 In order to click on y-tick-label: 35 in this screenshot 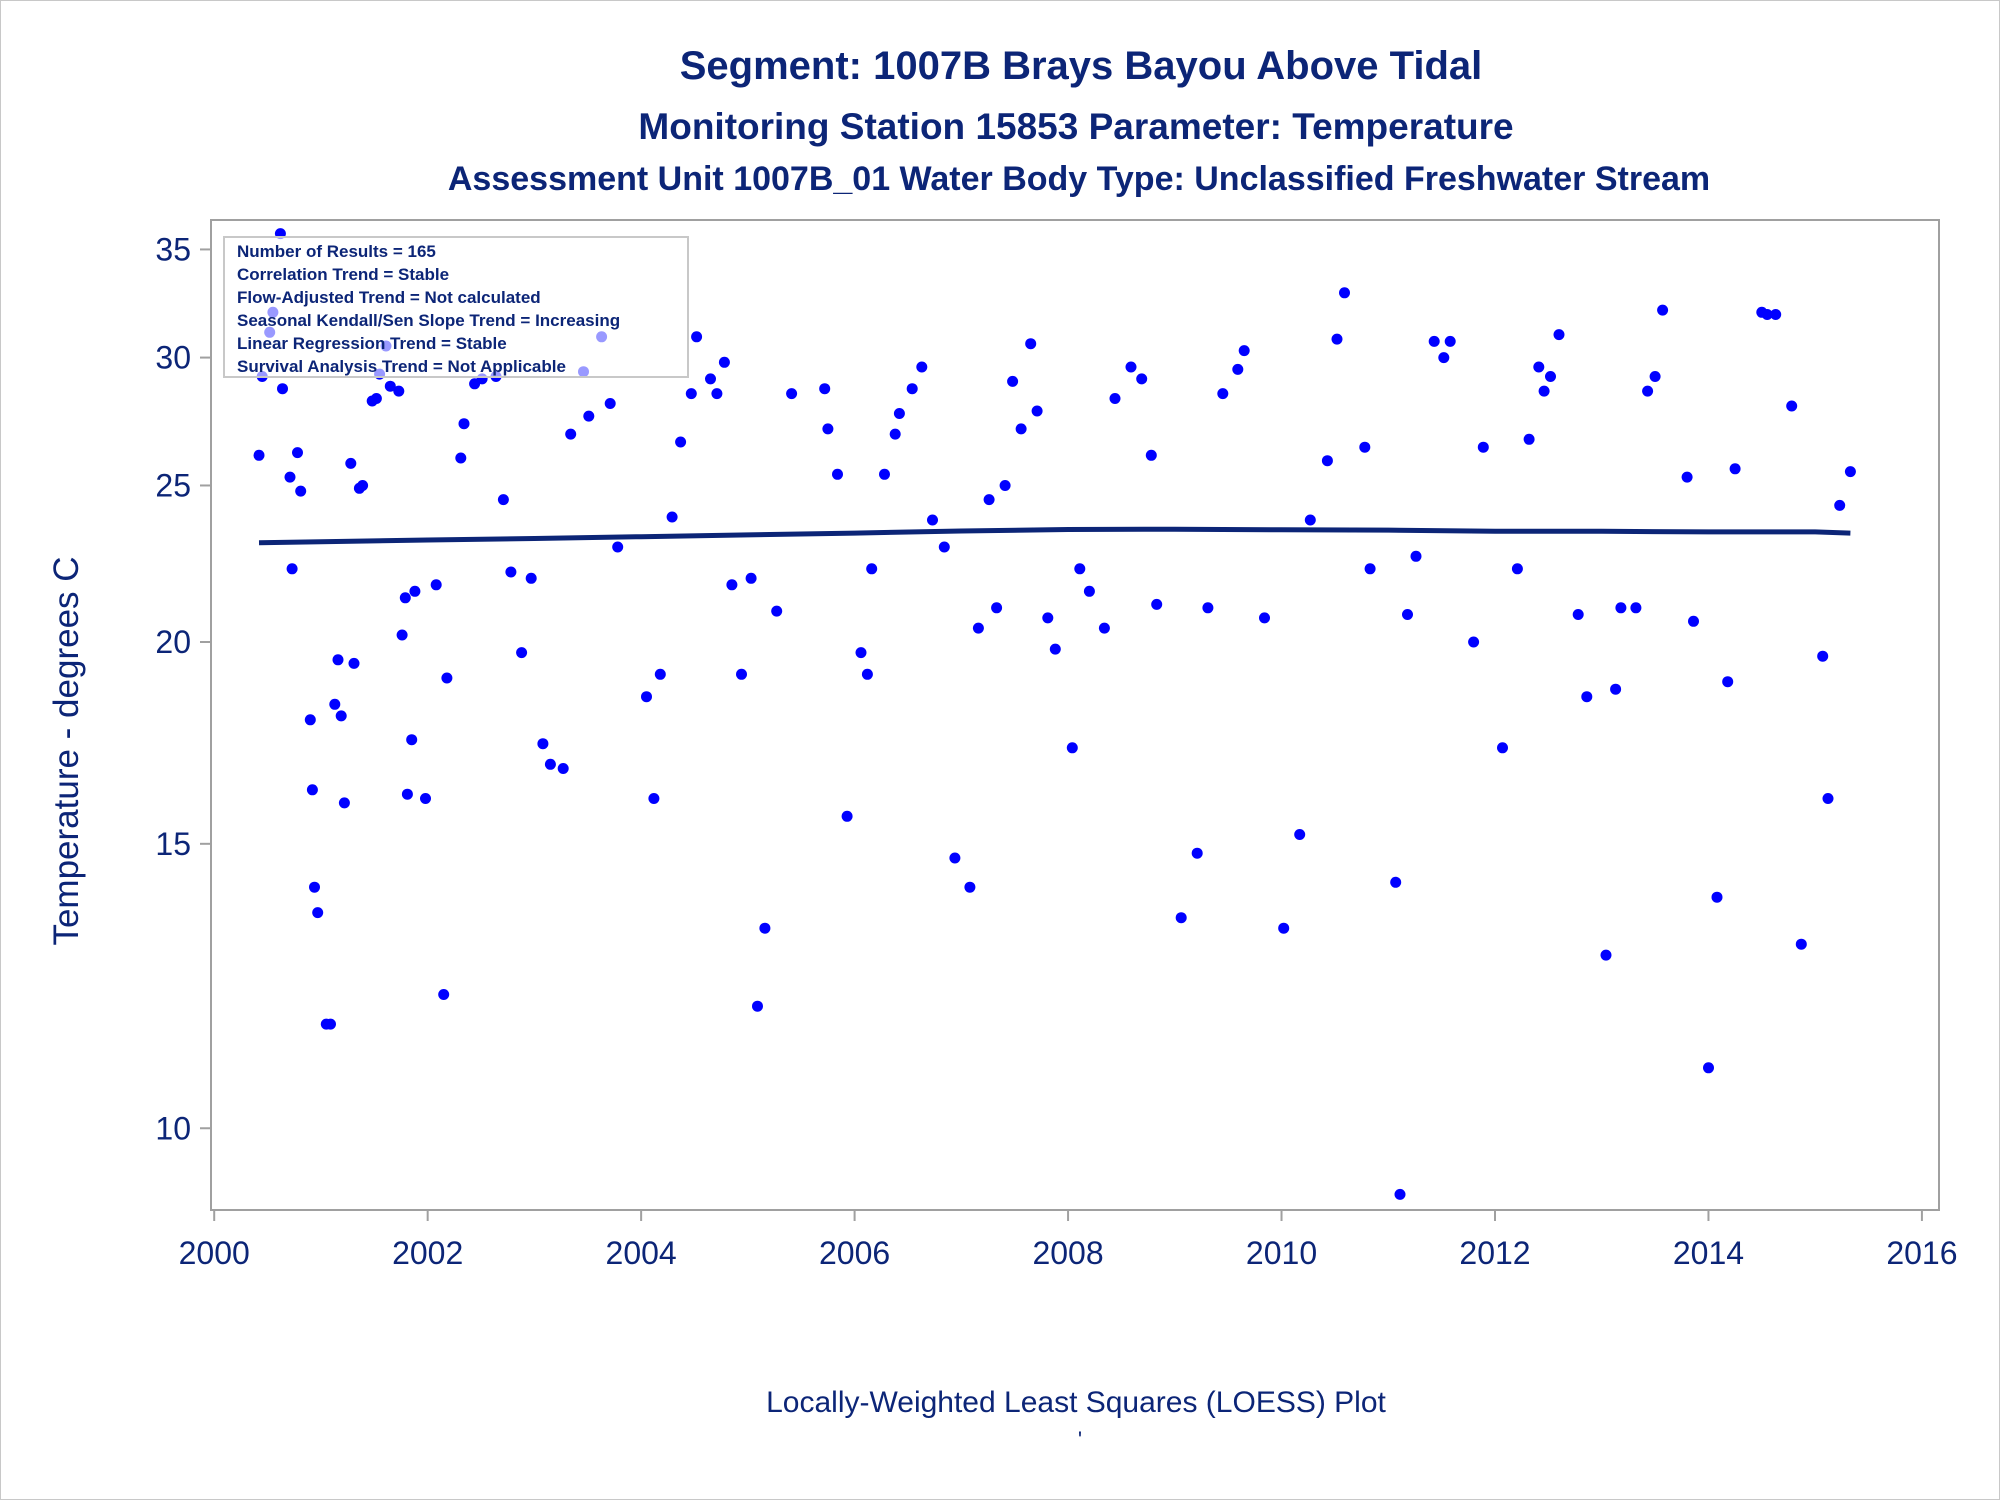, I will do `click(173, 249)`.